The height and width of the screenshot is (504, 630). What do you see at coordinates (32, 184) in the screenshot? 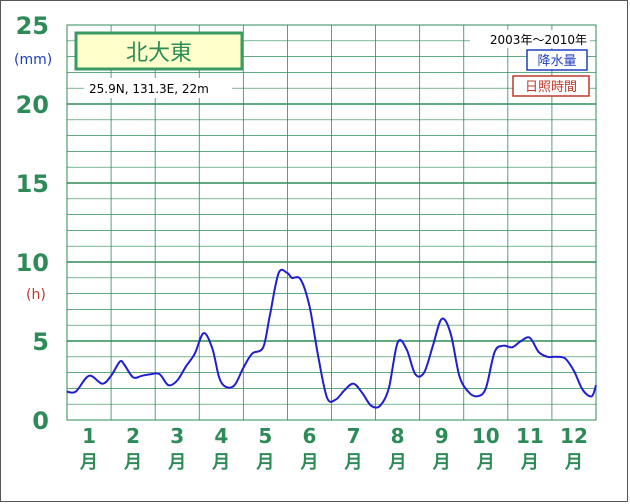
I see `y-tick-label: 15` at bounding box center [32, 184].